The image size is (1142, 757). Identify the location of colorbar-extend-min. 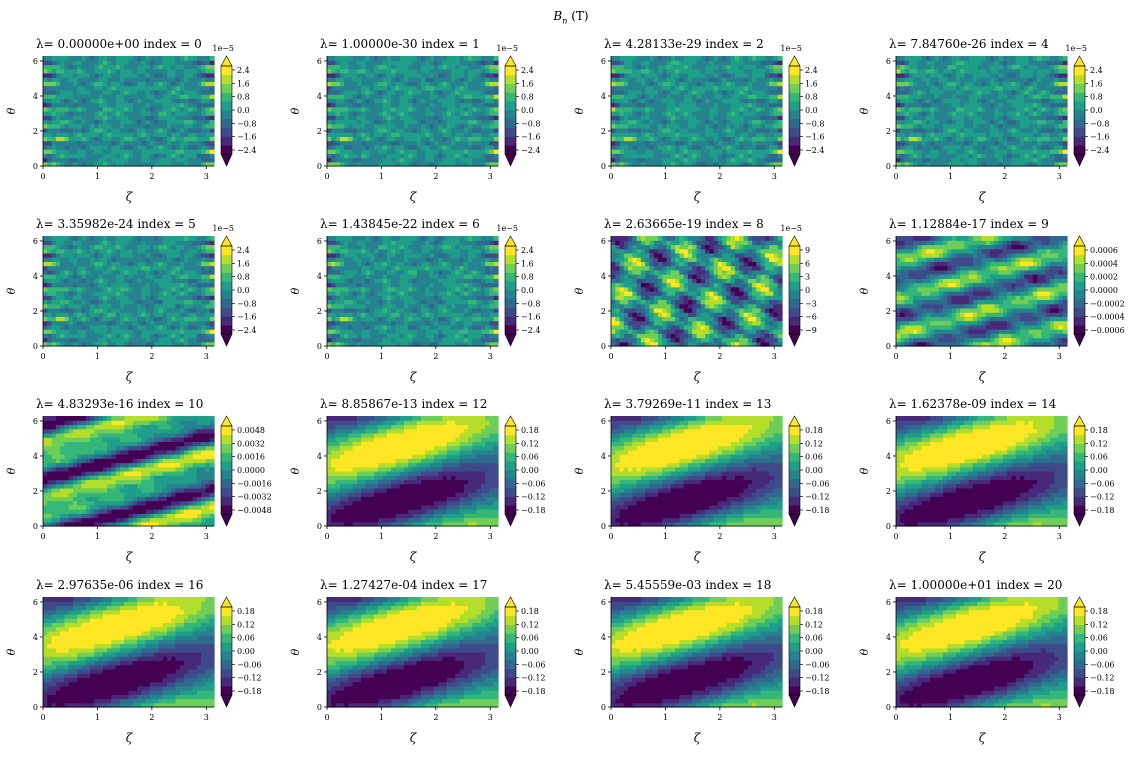
(510, 160).